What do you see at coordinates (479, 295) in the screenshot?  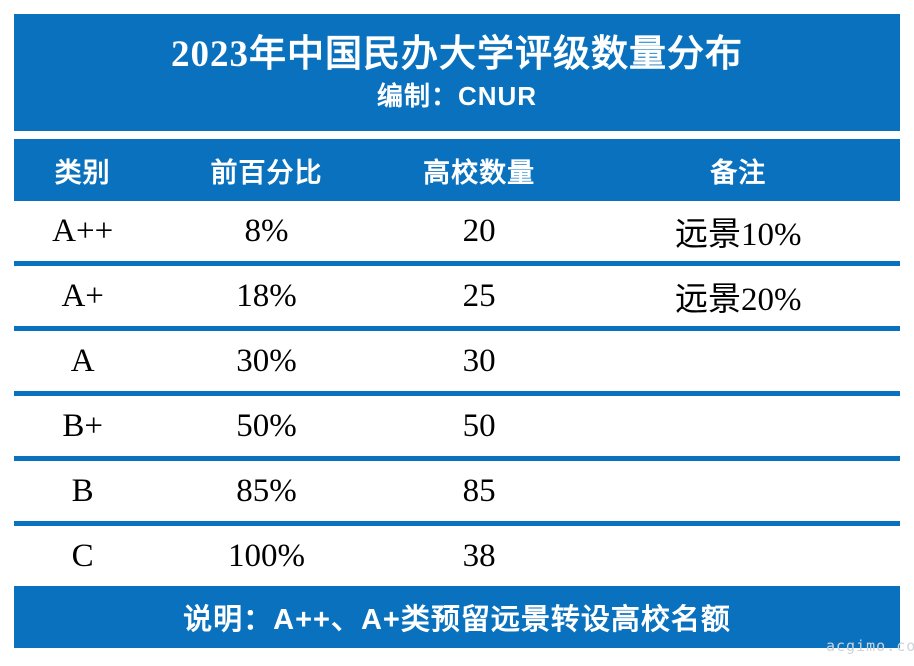 I see `cell-count: 25` at bounding box center [479, 295].